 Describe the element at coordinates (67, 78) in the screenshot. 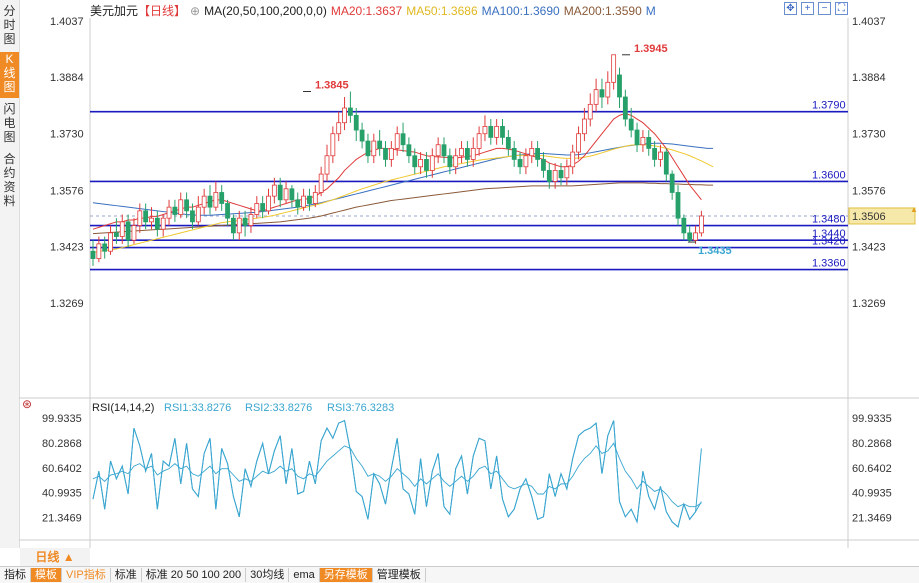

I see `price-axis-tick-left: 1.3884` at that location.